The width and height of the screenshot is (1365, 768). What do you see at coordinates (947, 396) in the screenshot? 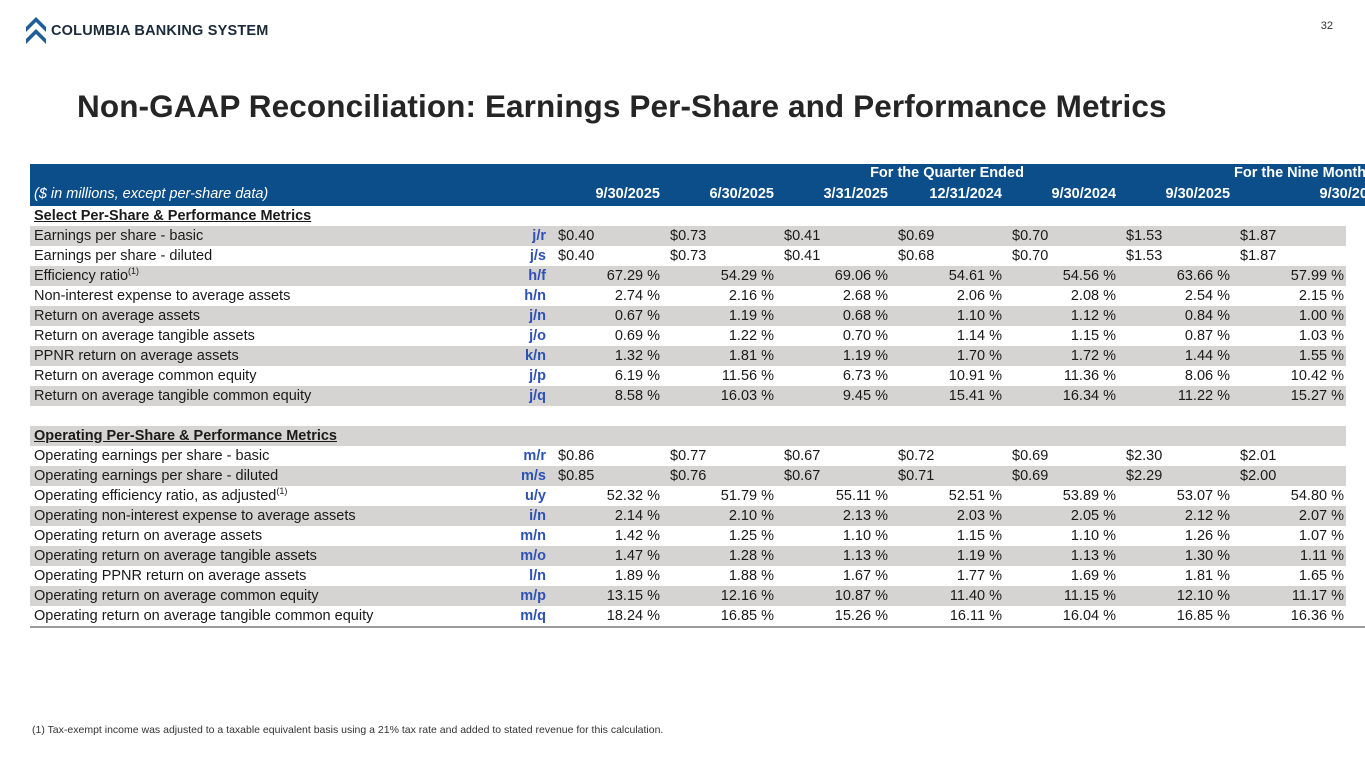
I see `table-cell: 15.41 %` at bounding box center [947, 396].